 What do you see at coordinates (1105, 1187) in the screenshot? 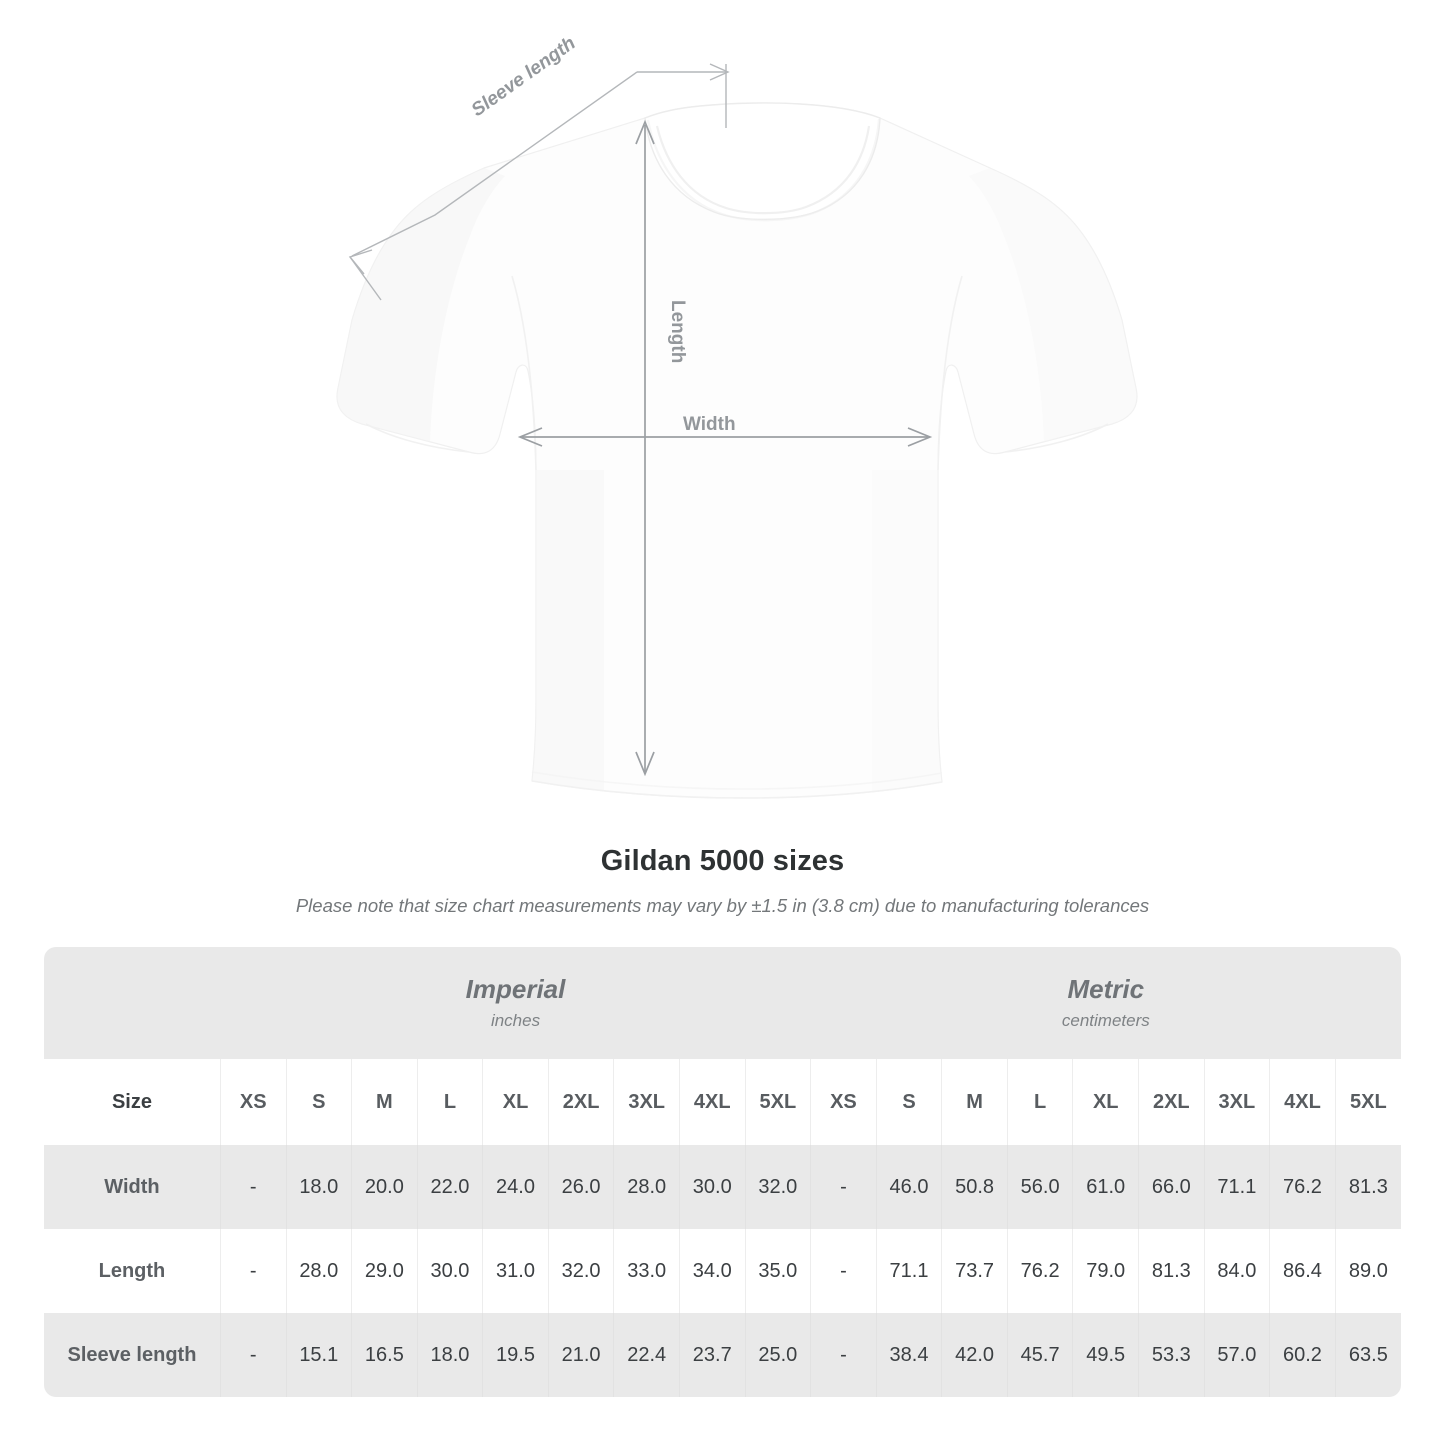
I see `cell-width-metric-xl: 61.0` at bounding box center [1105, 1187].